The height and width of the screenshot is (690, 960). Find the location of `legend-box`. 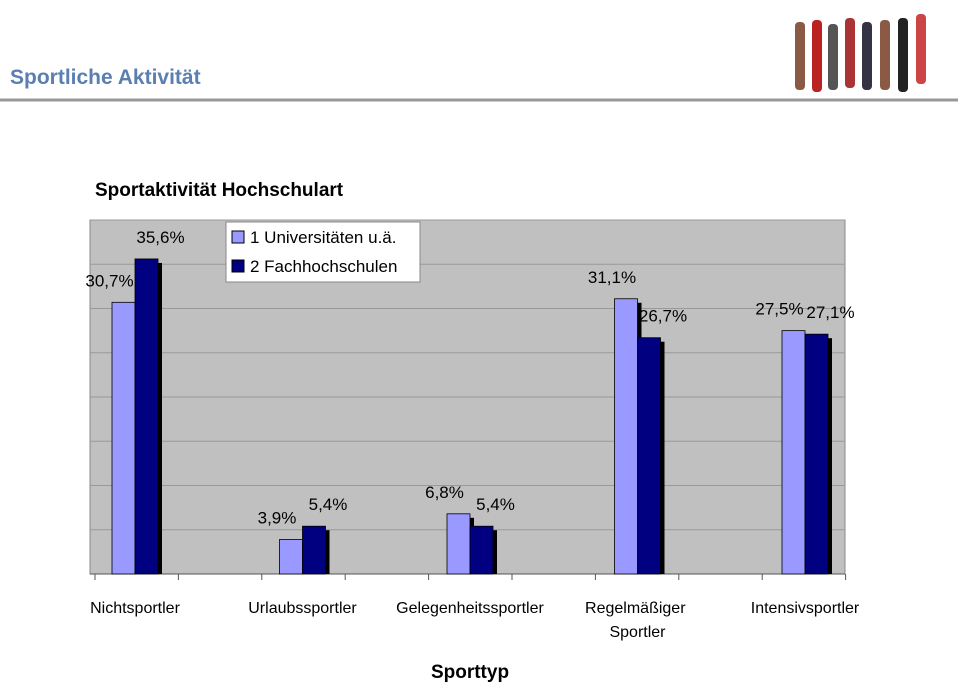

legend-box is located at coordinates (323, 252).